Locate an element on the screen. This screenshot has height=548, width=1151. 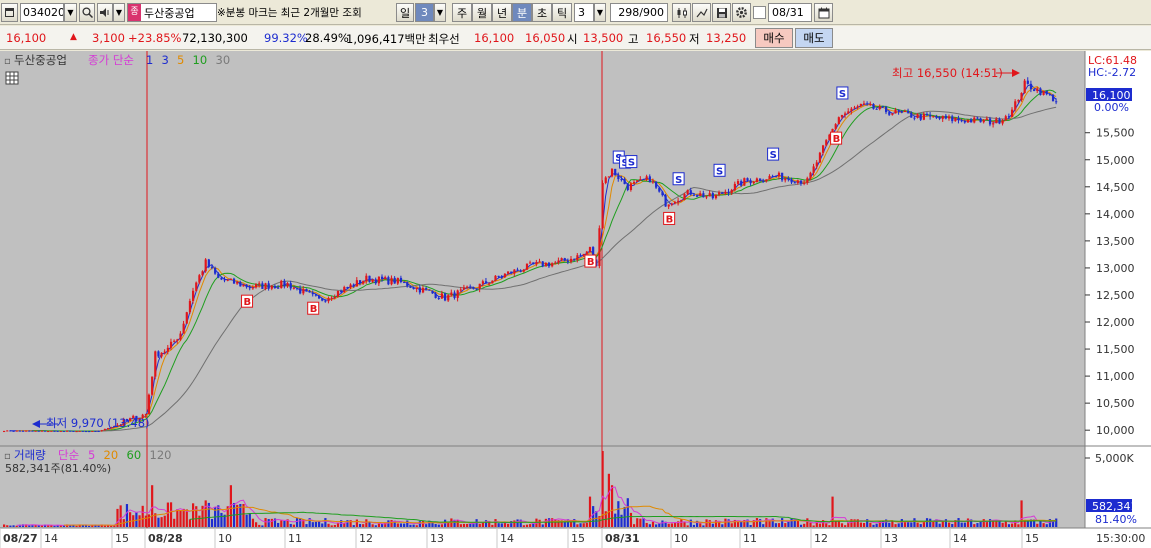
ma-period-label: 120 is located at coordinates (161, 455).